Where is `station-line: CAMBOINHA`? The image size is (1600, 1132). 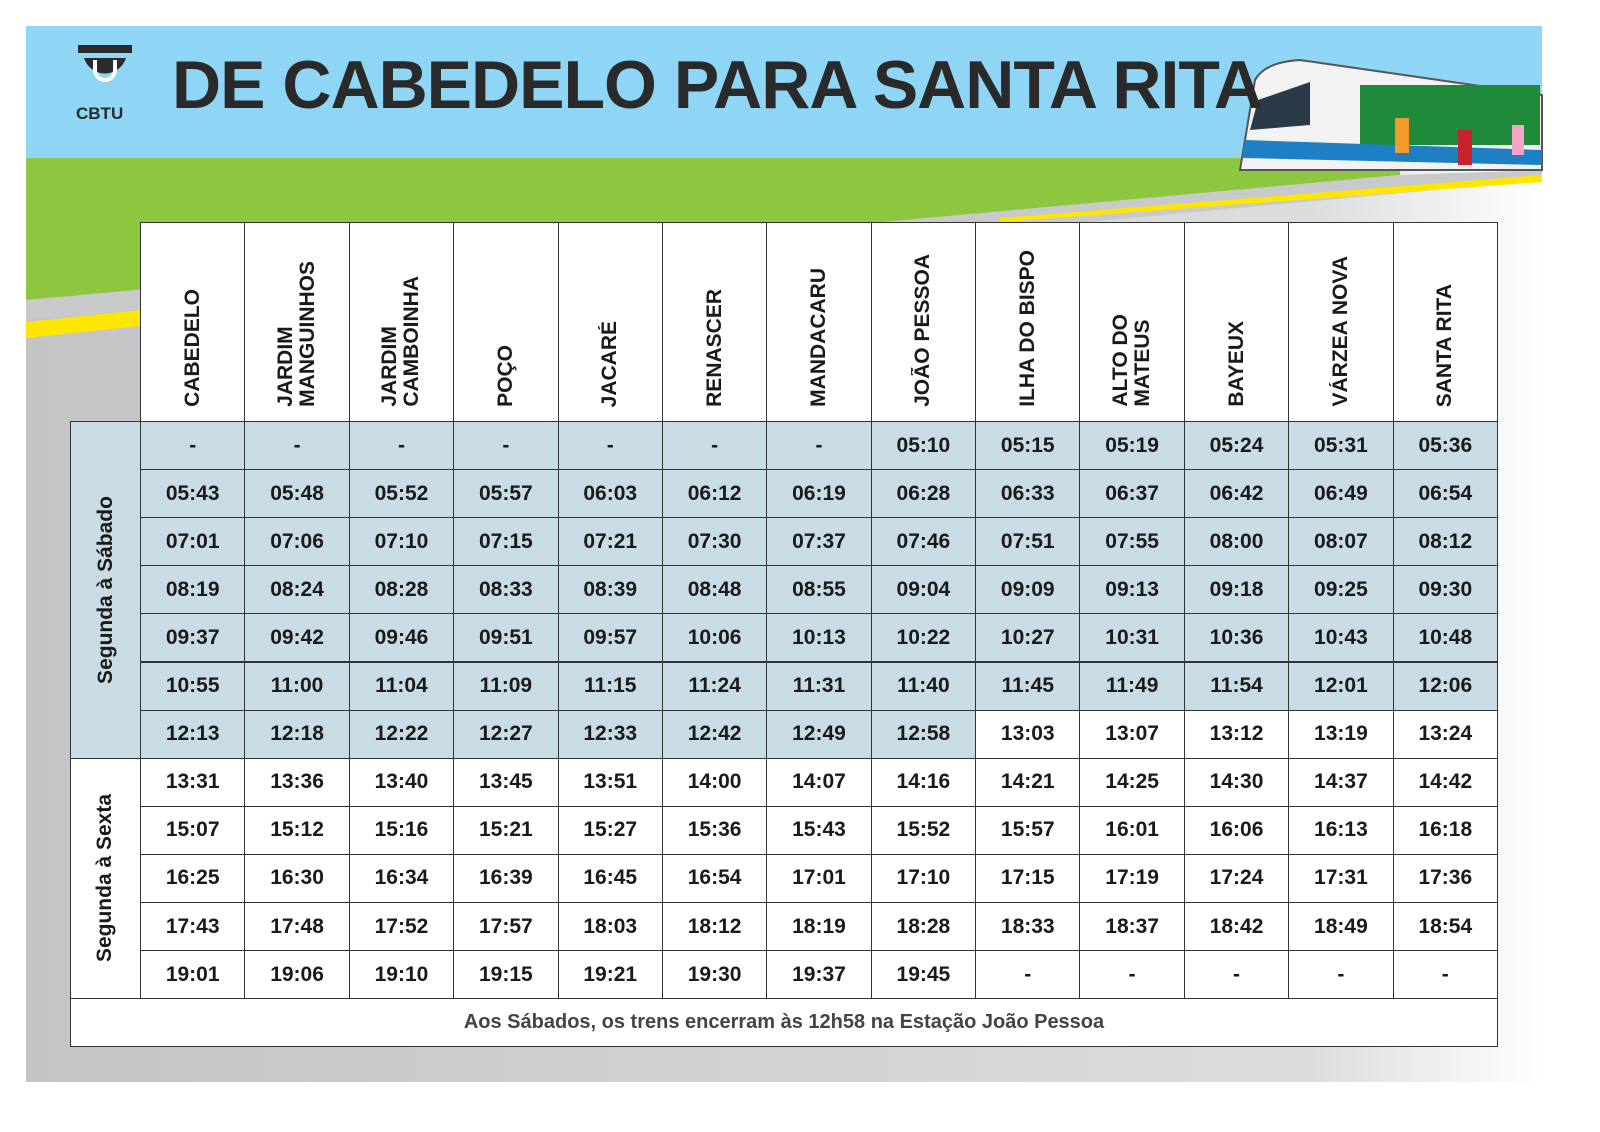 station-line: CAMBOINHA is located at coordinates (412, 341).